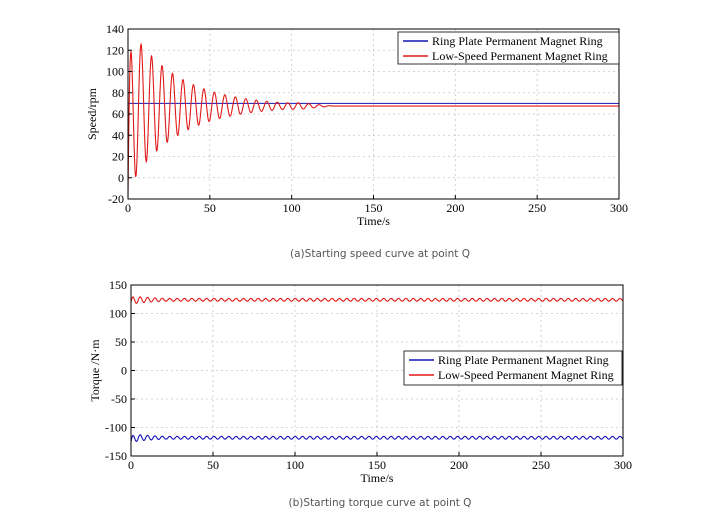 Image resolution: width=719 pixels, height=524 pixels. What do you see at coordinates (116, 199) in the screenshot?
I see `y-tick-label: -20` at bounding box center [116, 199].